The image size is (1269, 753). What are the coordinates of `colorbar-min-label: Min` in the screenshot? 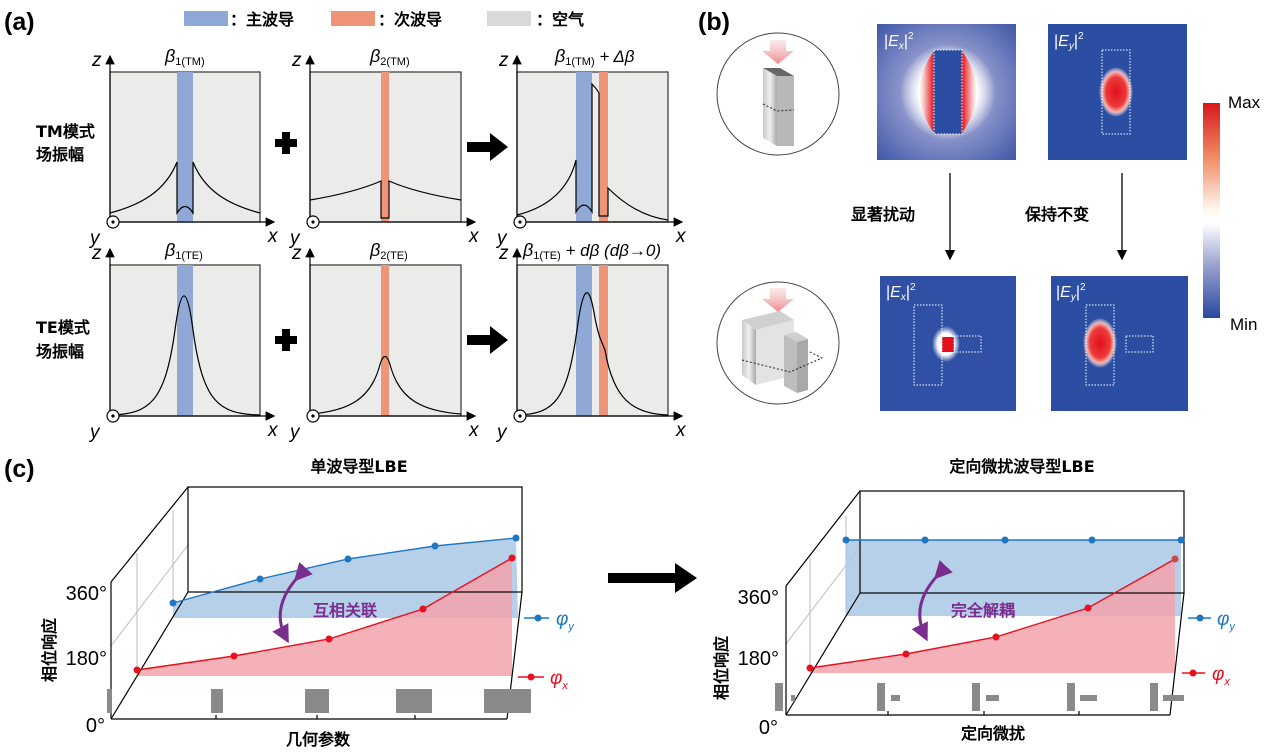 It's located at (1243, 324).